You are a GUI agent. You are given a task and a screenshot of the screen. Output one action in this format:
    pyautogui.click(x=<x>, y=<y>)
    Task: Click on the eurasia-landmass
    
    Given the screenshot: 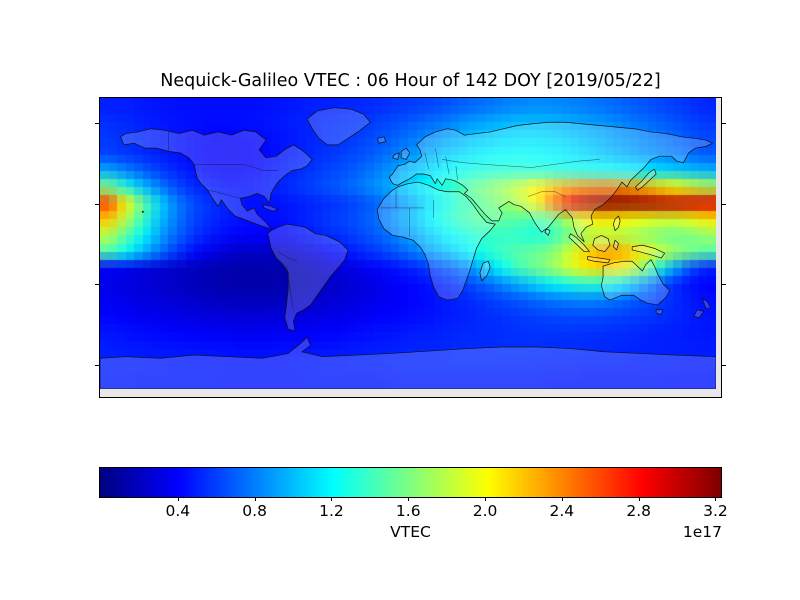 What is the action you would take?
    pyautogui.click(x=550, y=182)
    